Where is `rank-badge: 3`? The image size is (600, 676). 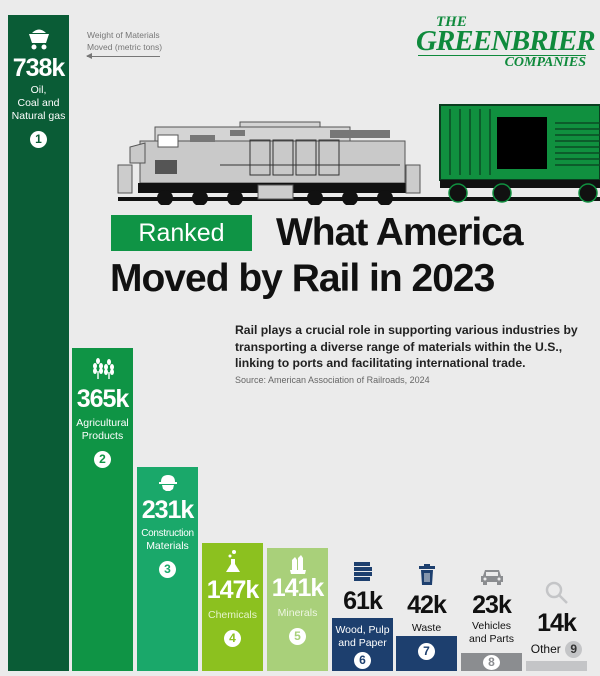 rank-badge: 3 is located at coordinates (167, 569).